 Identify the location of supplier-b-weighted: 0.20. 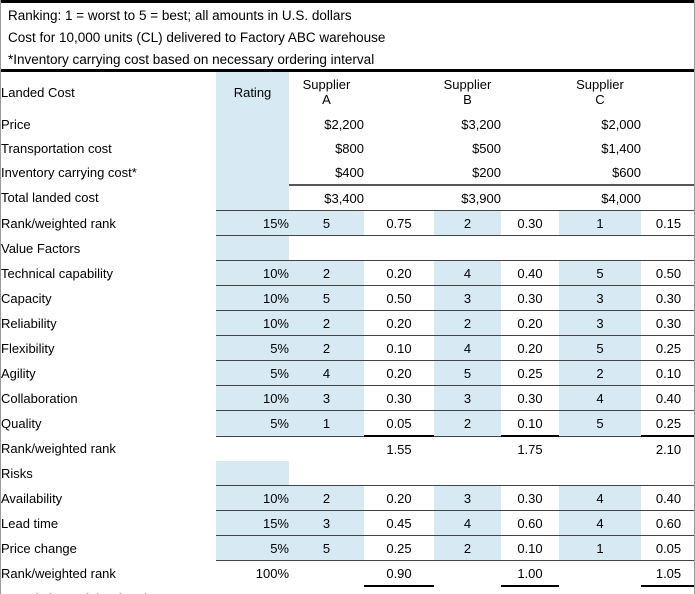
(530, 348).